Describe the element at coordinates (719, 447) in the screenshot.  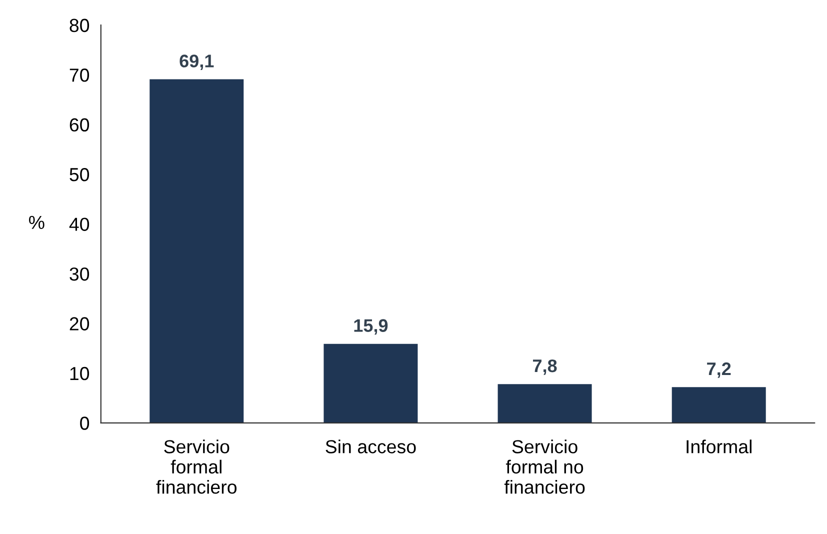
I see `x-tick-label: Informal` at that location.